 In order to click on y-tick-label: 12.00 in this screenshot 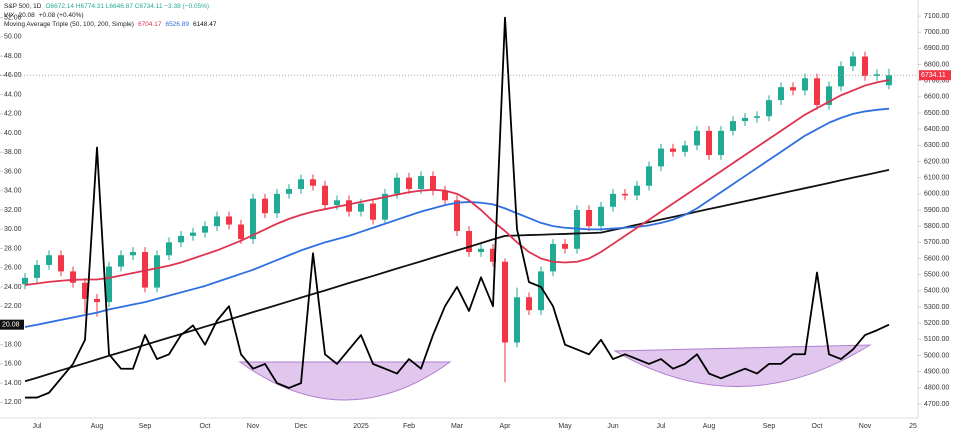, I will do `click(13, 402)`.